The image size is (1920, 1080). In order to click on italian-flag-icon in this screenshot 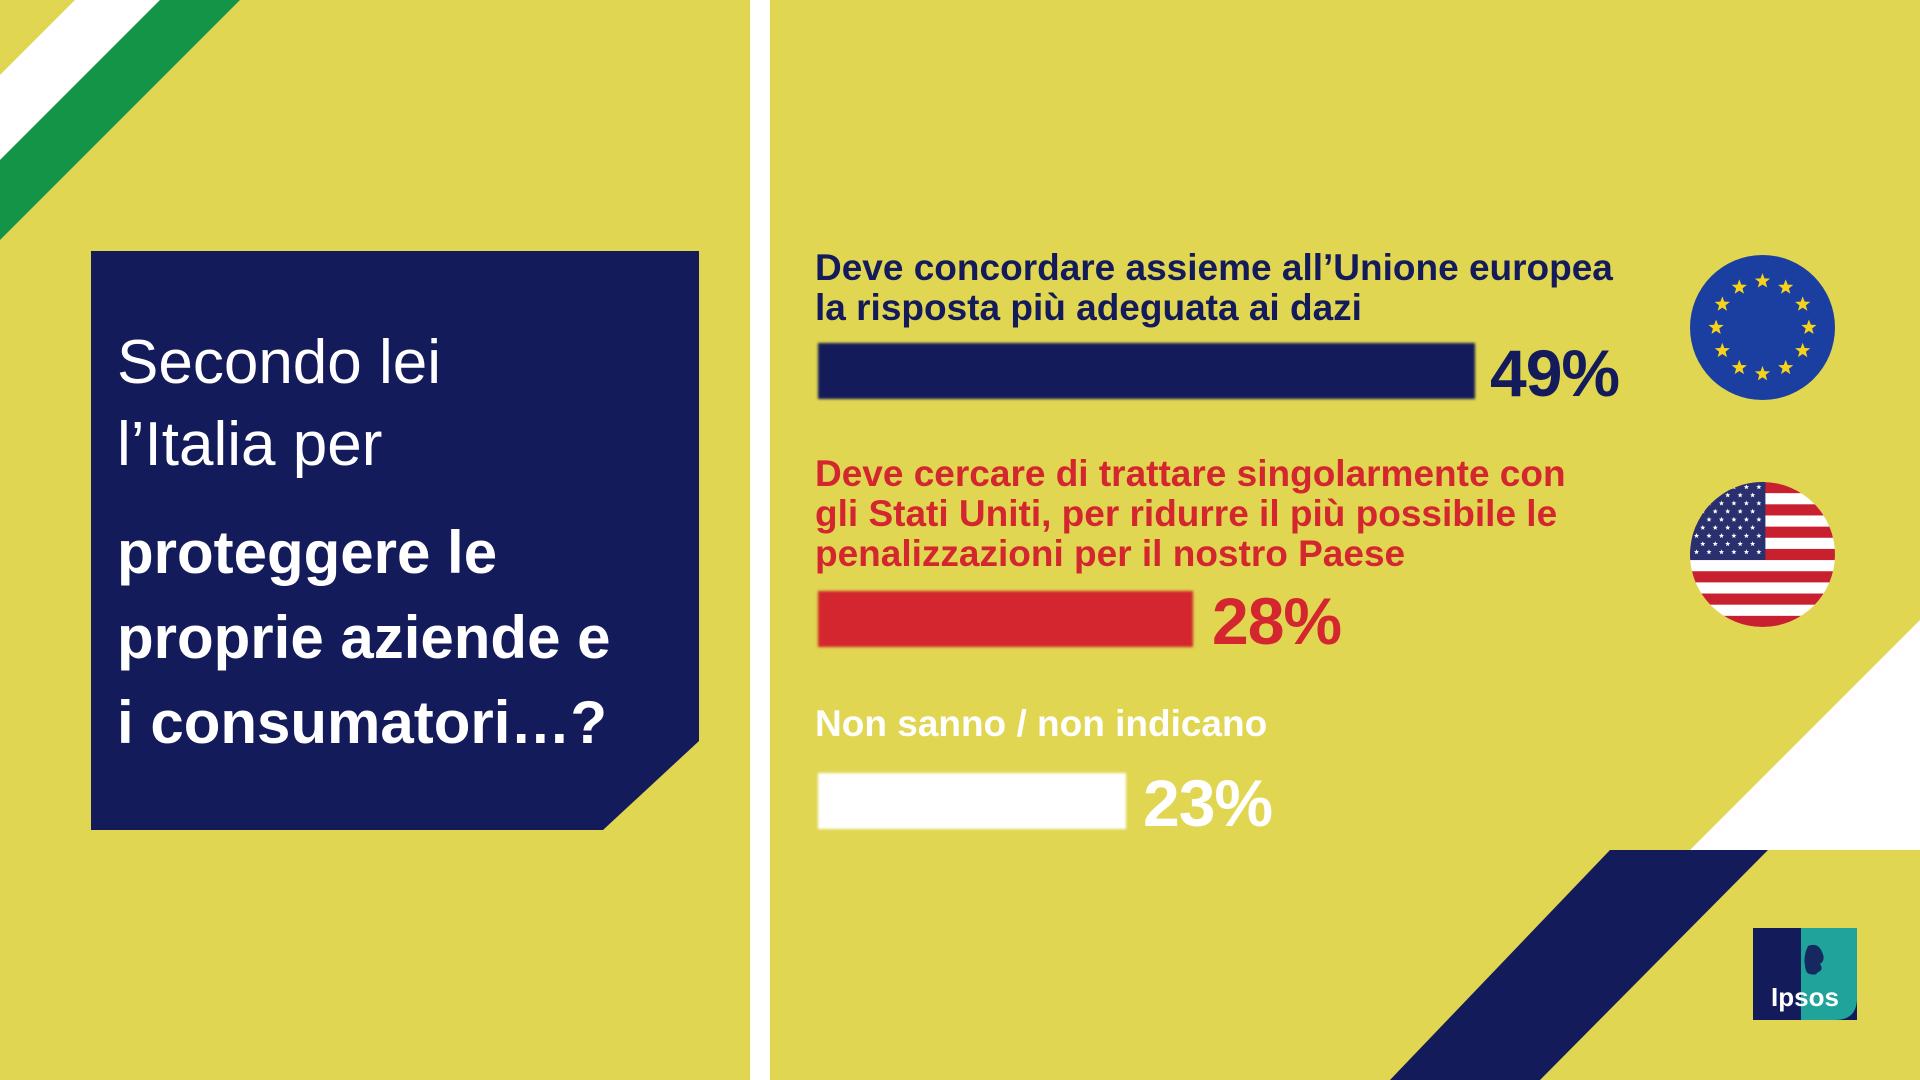, I will do `click(120, 120)`.